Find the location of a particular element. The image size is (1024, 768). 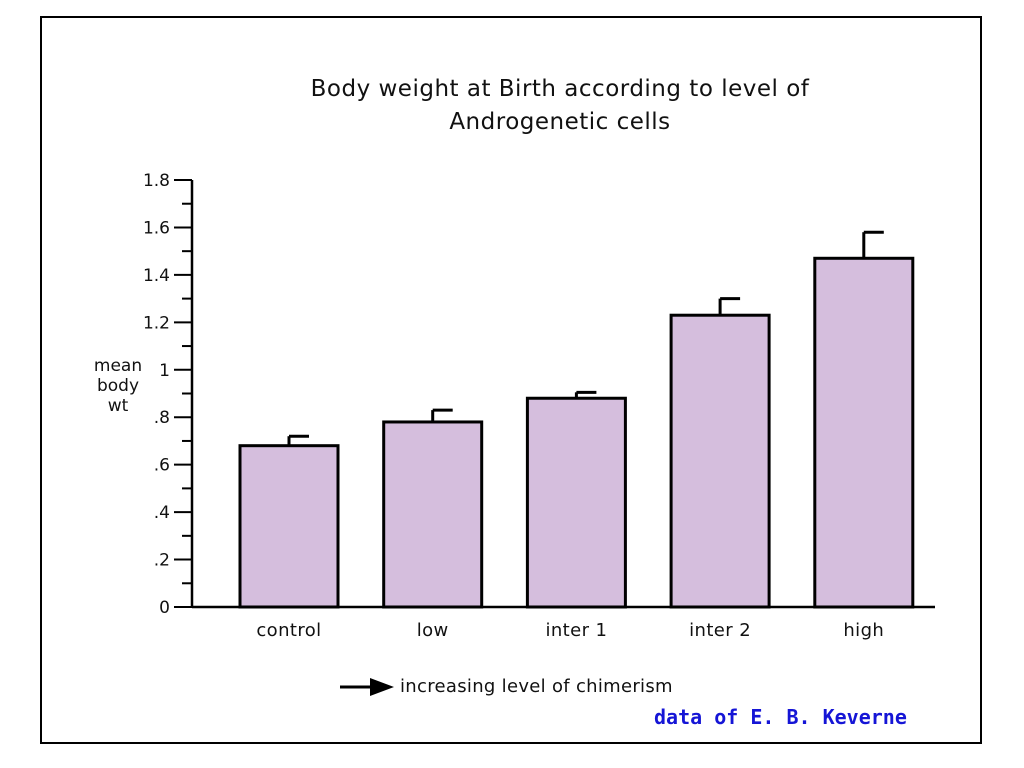

x-axis-label: increasing level of chimerism is located at coordinates (506, 686).